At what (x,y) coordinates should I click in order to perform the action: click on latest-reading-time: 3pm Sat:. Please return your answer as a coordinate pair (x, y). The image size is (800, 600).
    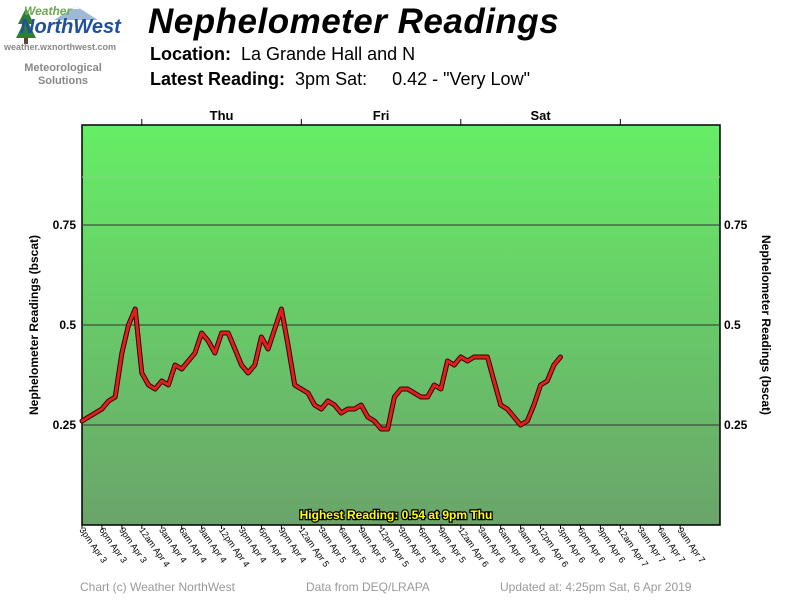
    Looking at the image, I should click on (331, 79).